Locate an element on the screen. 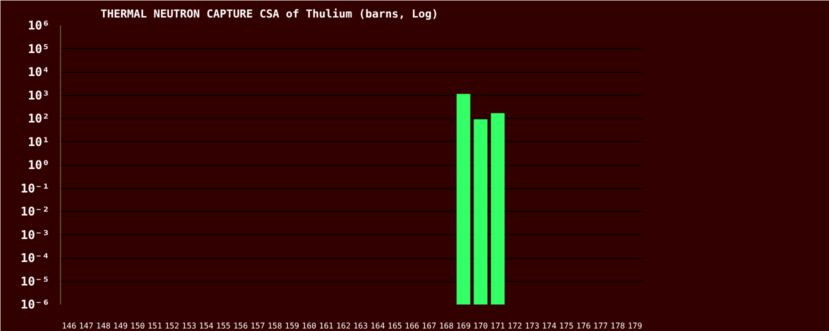 The width and height of the screenshot is (829, 331). y-tick-label: 10⁻² is located at coordinates (35, 211).